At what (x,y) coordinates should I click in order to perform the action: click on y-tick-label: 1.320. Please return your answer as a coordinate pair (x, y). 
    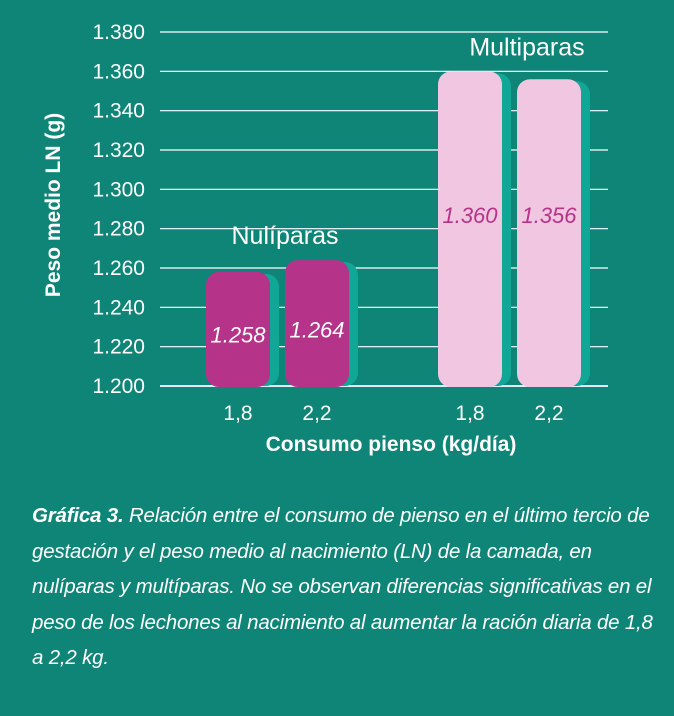
    Looking at the image, I should click on (118, 150).